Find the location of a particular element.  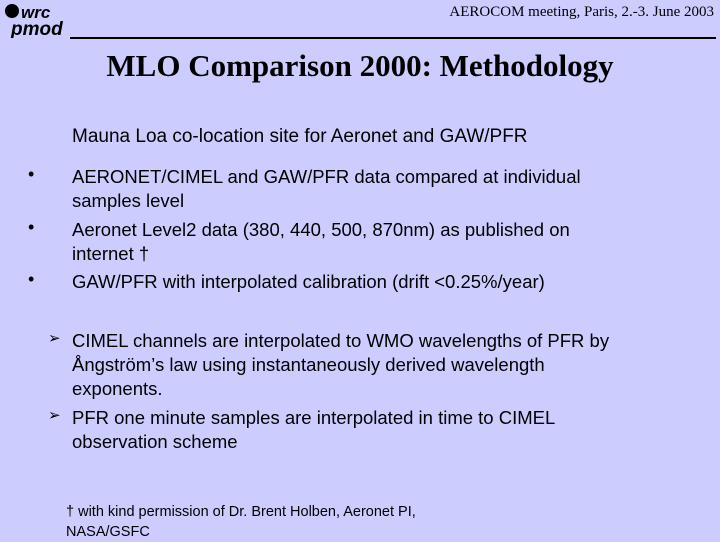

svg-text: pmod is located at coordinates (36, 28).